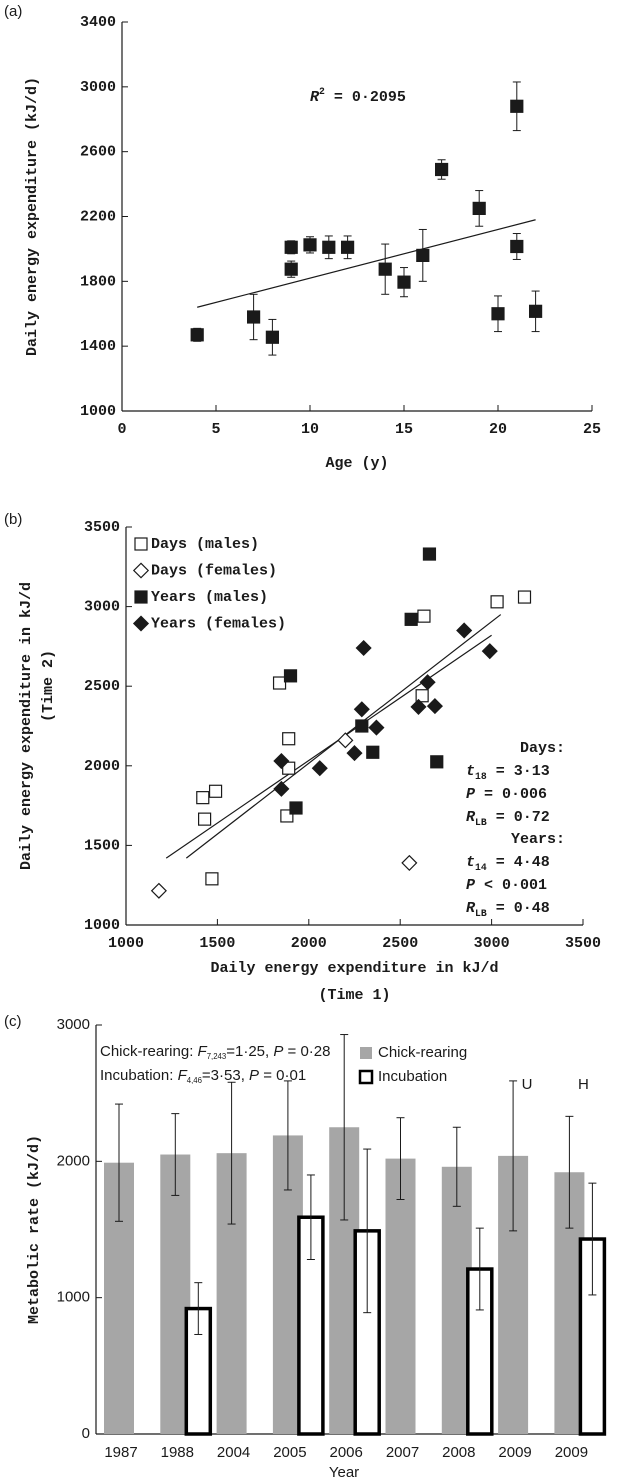 The height and width of the screenshot is (1482, 618). Describe the element at coordinates (203, 1076) in the screenshot. I see `stat-annotation: Incubation: F4,46=3·53, P = 0·01` at that location.